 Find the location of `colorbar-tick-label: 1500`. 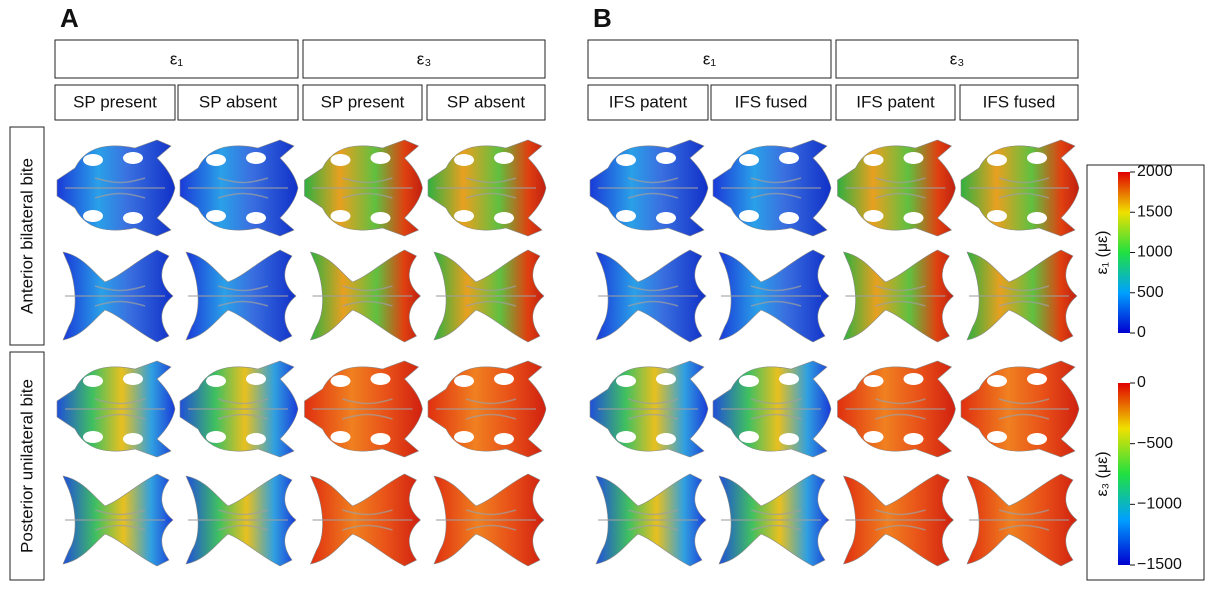

colorbar-tick-label: 1500 is located at coordinates (1155, 211).